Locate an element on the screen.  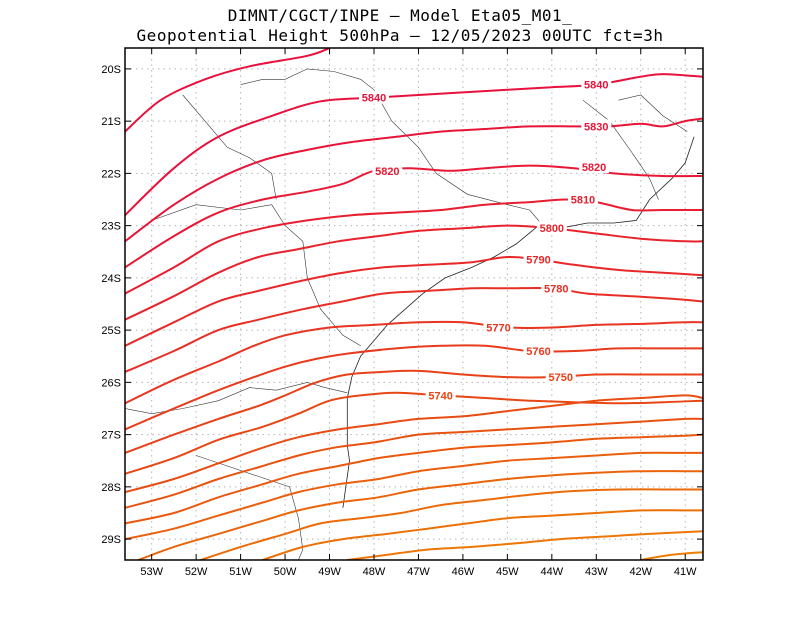
contour-label-5740: 5740 is located at coordinates (440, 396).